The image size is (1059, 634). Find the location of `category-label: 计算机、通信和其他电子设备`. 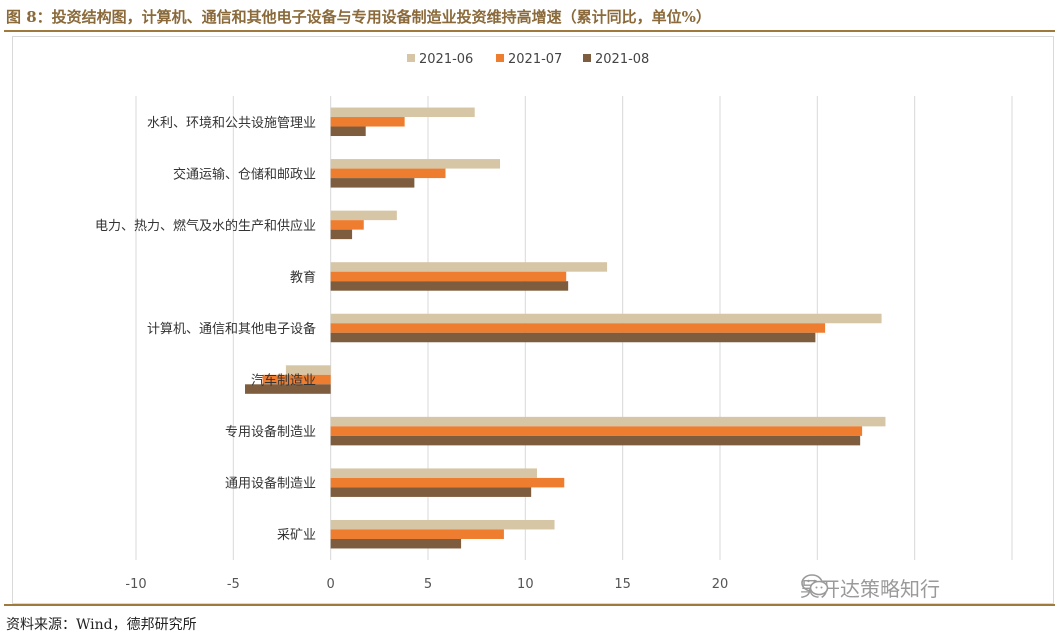

category-label: 计算机、通信和其他电子设备 is located at coordinates (231, 329).